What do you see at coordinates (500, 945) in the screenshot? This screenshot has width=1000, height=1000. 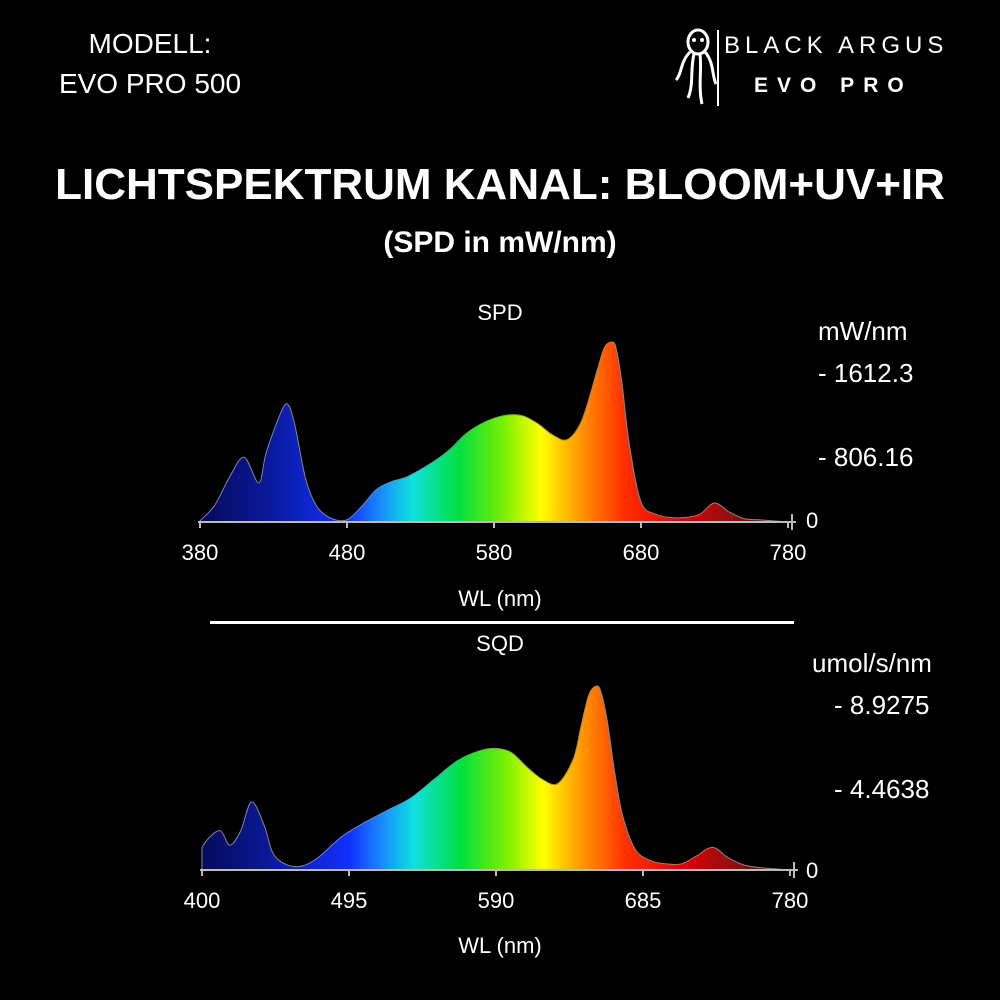 I see `sqd-x-axis-label: WL (nm)` at bounding box center [500, 945].